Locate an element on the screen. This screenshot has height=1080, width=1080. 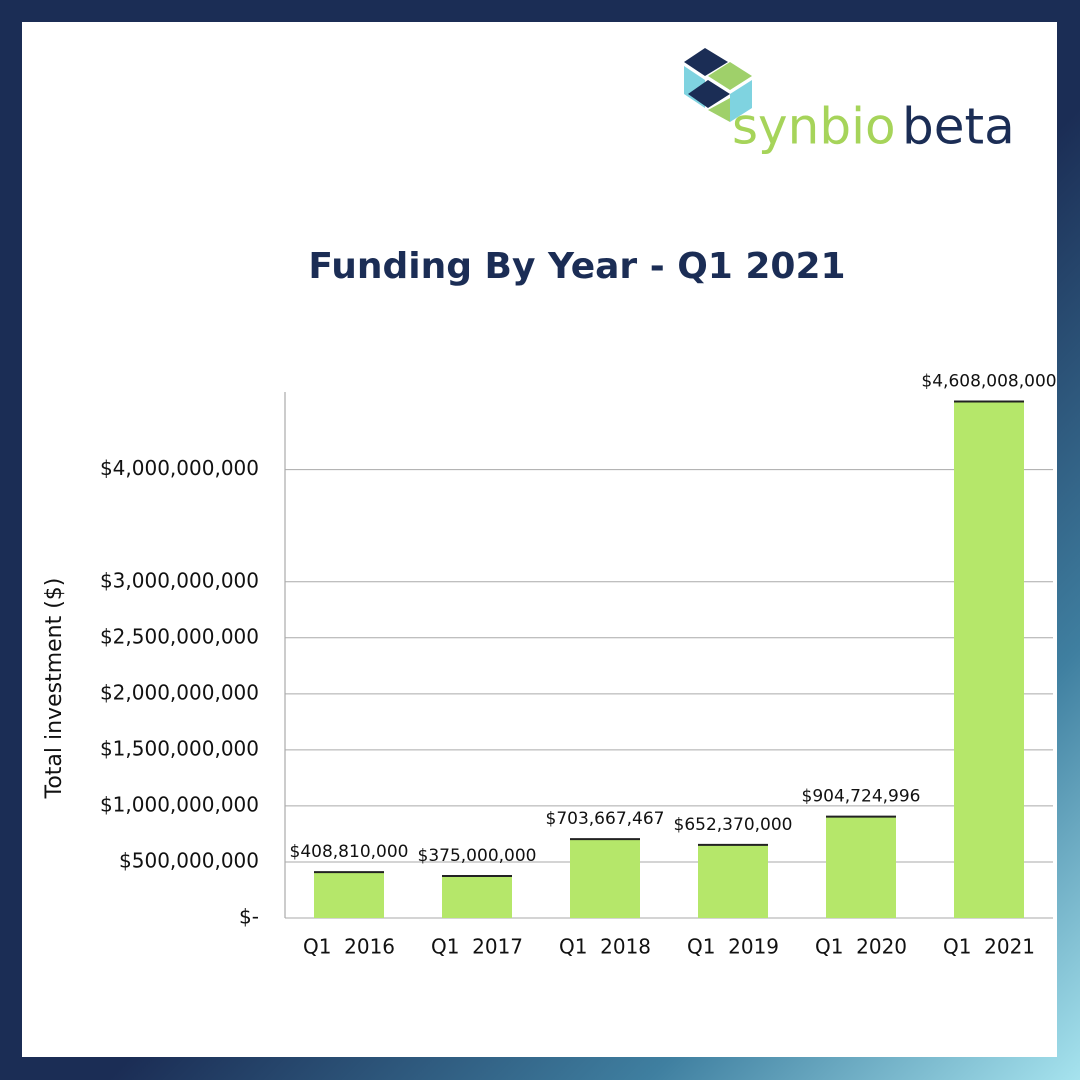
x-tick-label: Q1 2016 is located at coordinates (349, 947).